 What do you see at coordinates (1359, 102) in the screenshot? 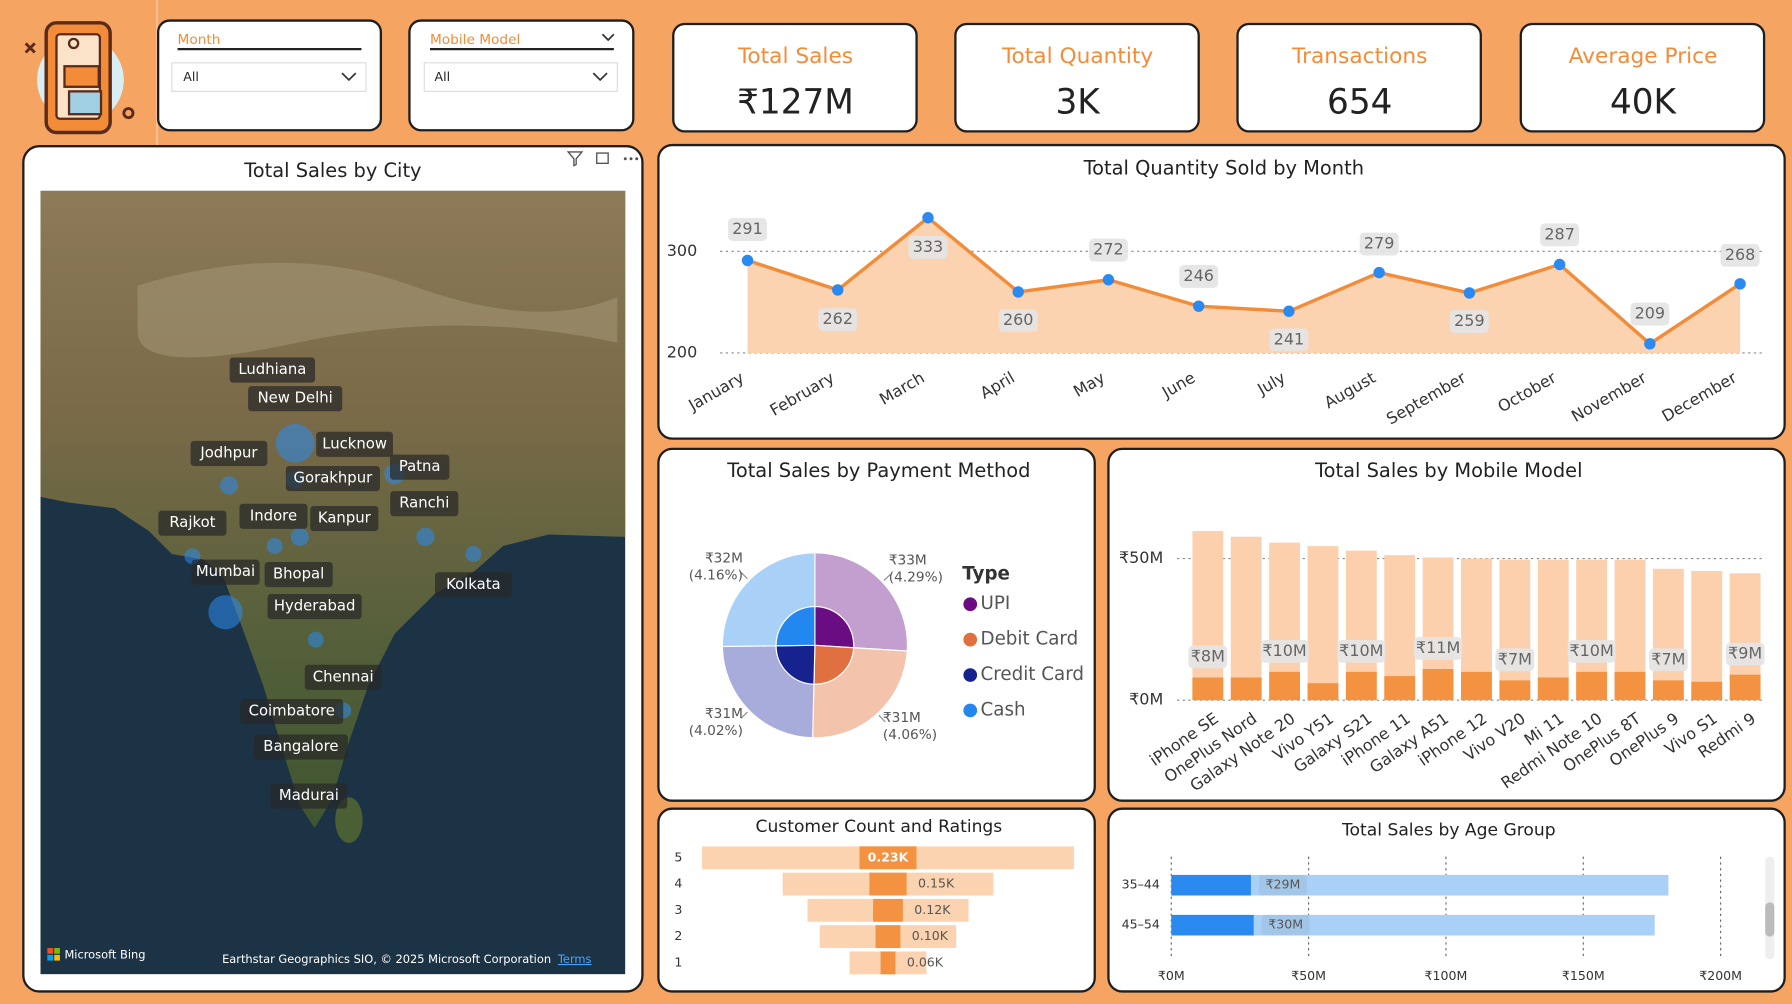
I see `kpi-value: 654` at bounding box center [1359, 102].